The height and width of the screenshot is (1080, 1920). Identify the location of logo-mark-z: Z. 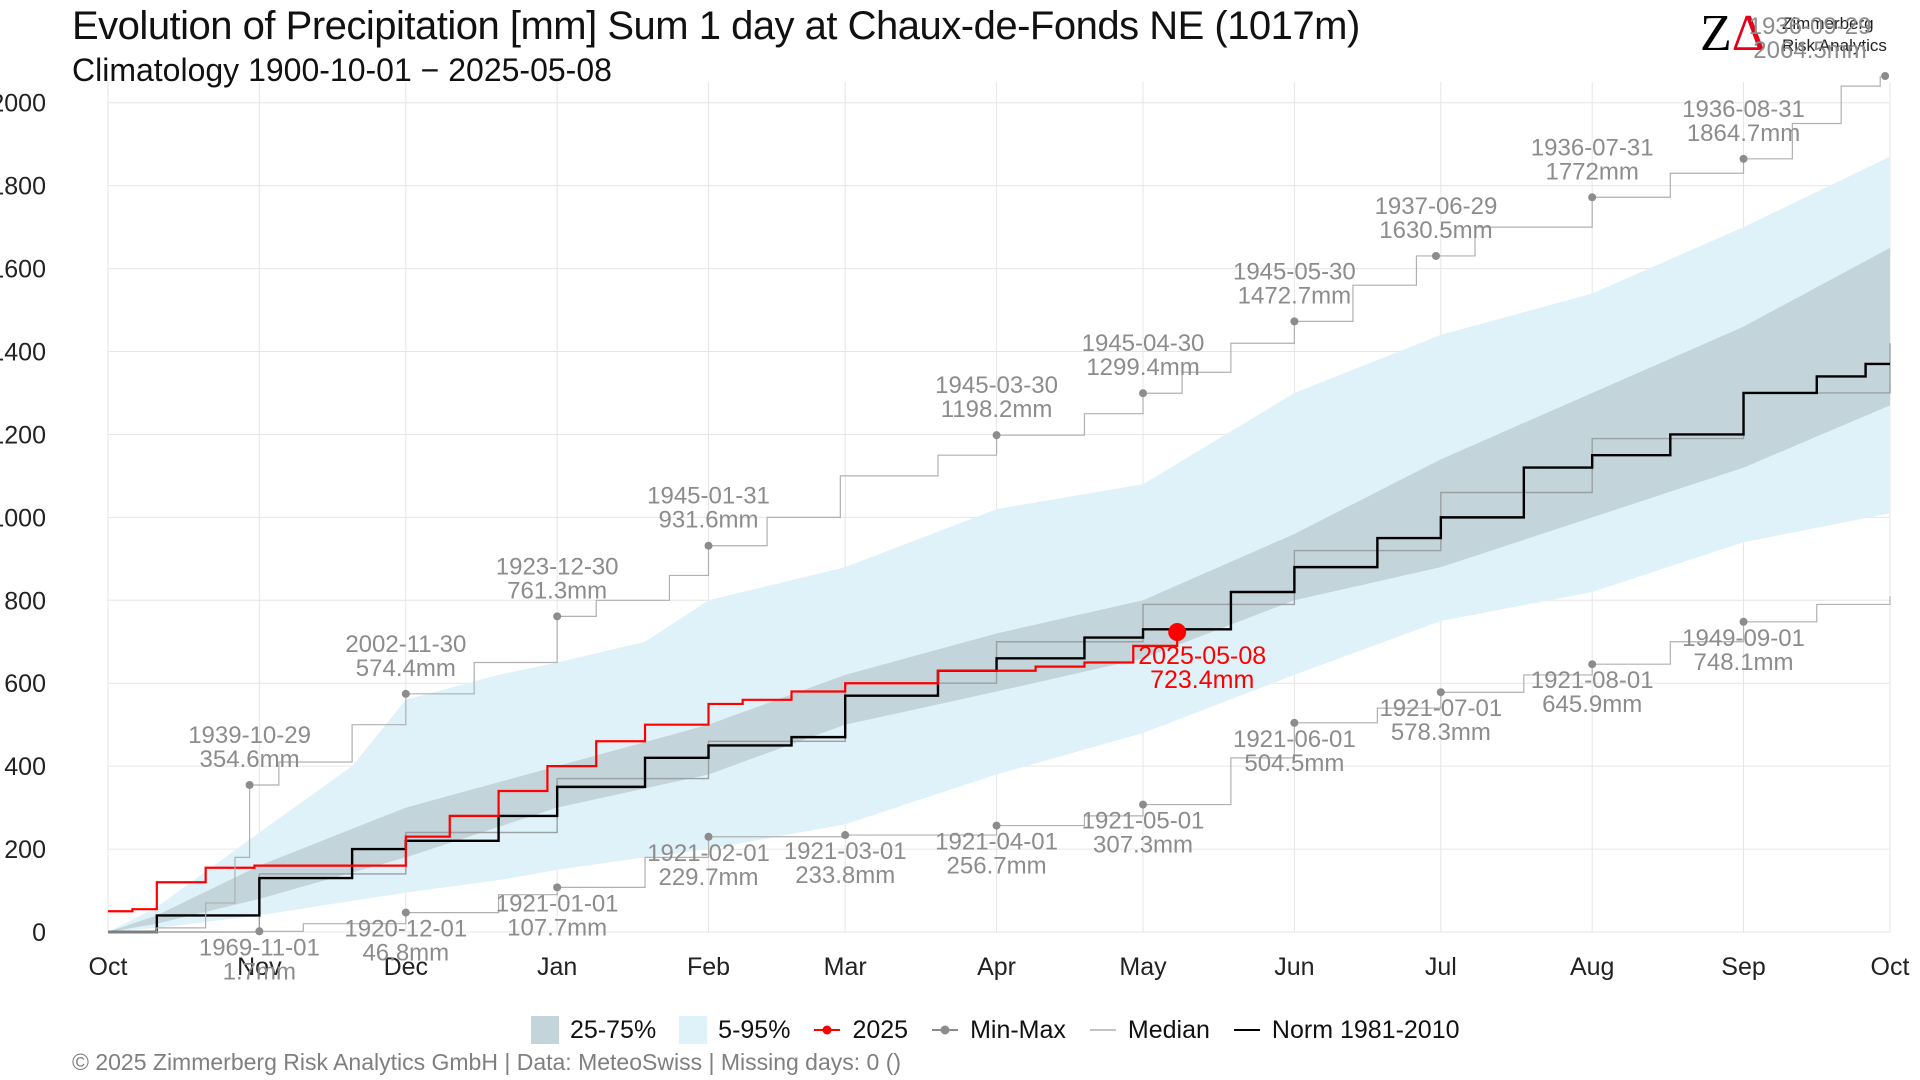
(1716, 33).